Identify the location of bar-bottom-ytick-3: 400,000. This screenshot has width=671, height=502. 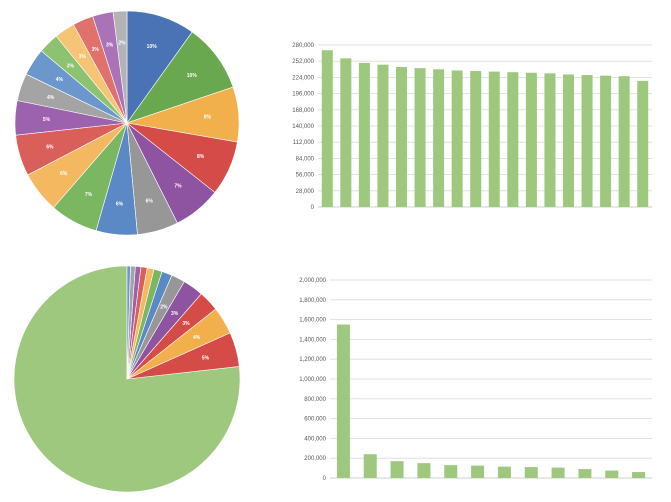
(315, 439).